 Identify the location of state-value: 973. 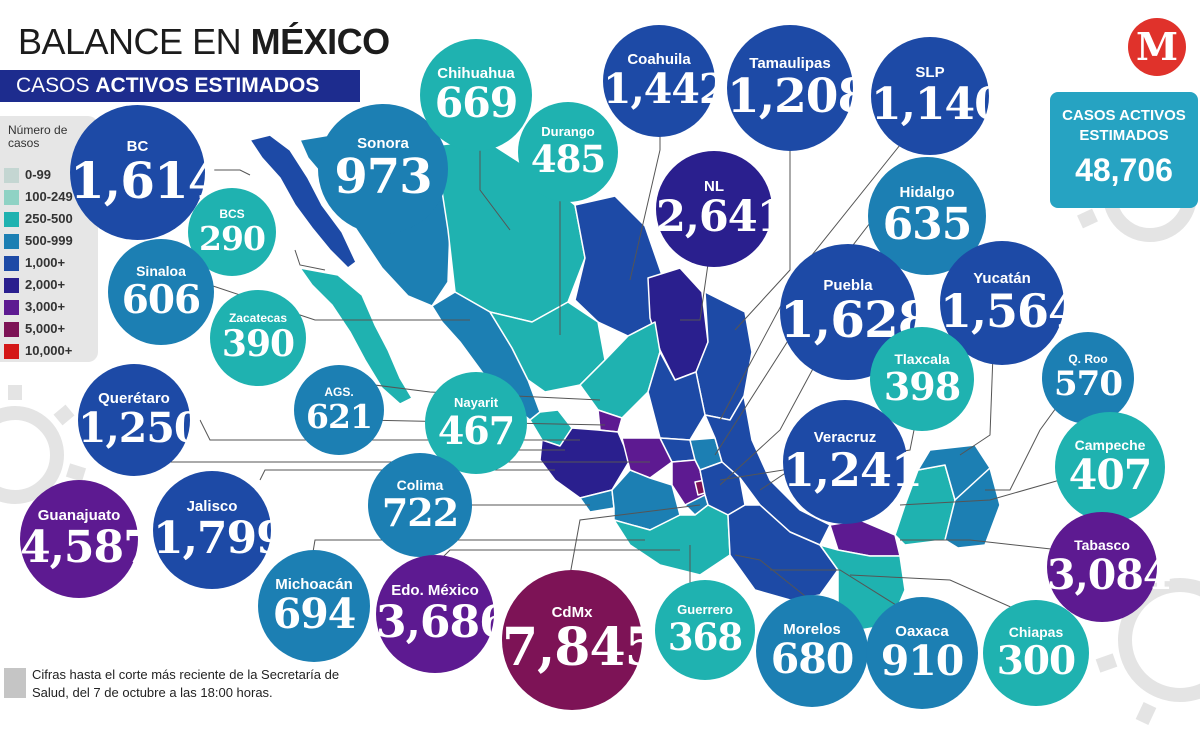
(383, 177).